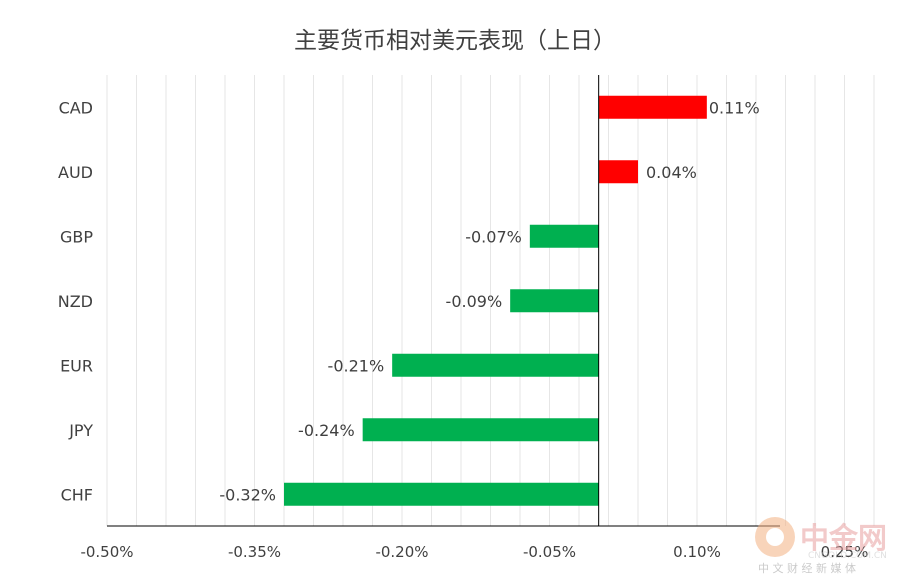 The width and height of the screenshot is (911, 586). Describe the element at coordinates (697, 552) in the screenshot. I see `x-tick-label: 0.10%` at that location.